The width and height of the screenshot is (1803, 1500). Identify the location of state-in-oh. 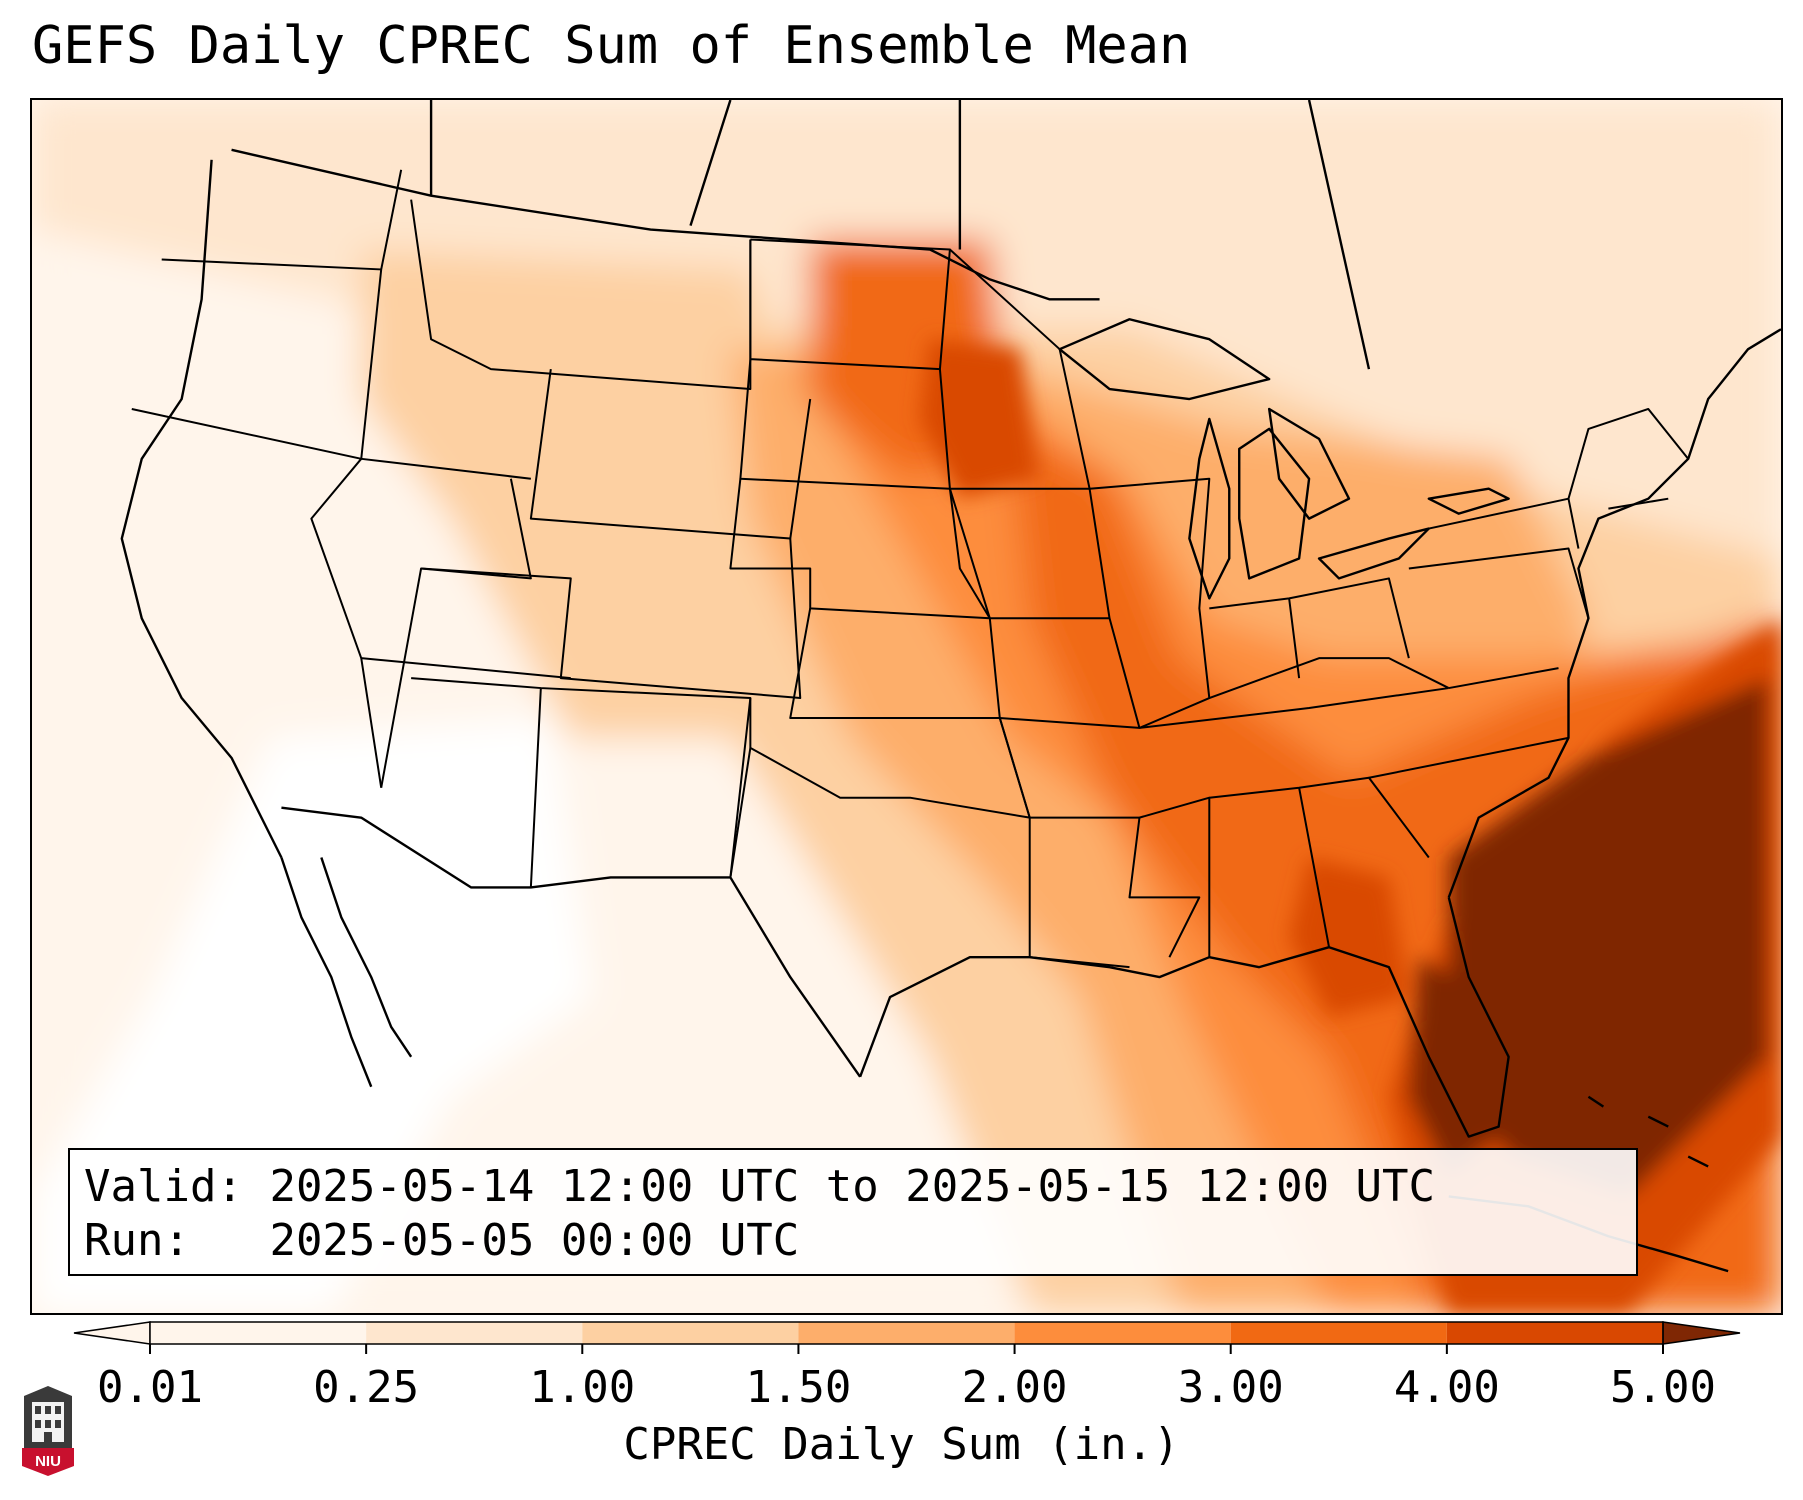
(1309, 628).